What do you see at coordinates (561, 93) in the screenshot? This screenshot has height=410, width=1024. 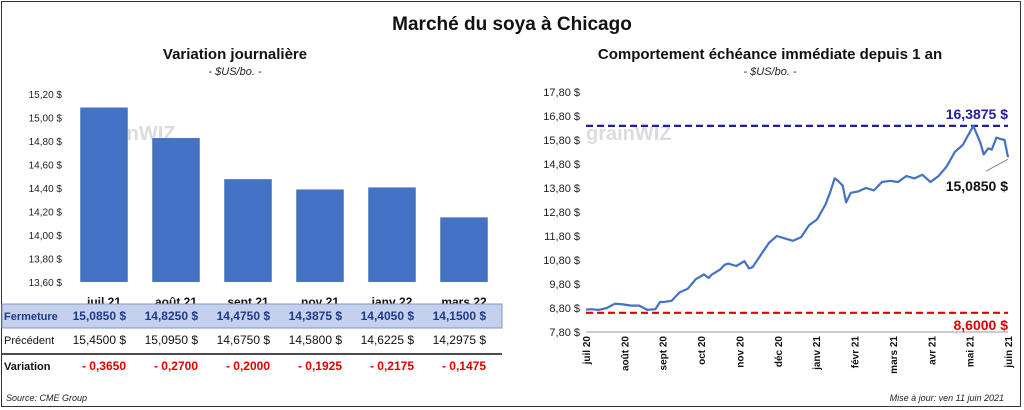 I see `y-tick-label: 17,80 $` at bounding box center [561, 93].